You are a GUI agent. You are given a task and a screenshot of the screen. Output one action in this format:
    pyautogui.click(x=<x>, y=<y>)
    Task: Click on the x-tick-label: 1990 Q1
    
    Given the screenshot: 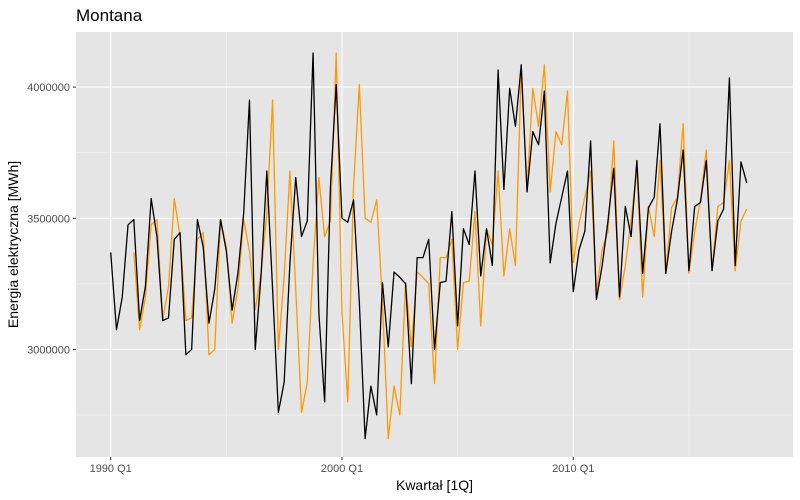 What is the action you would take?
    pyautogui.click(x=111, y=469)
    